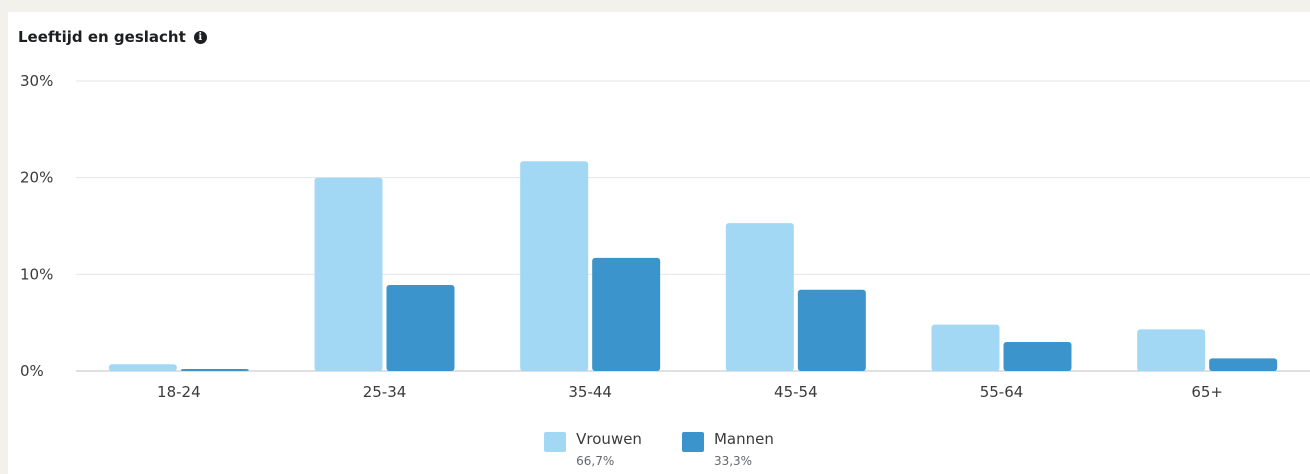 This screenshot has height=474, width=1310. What do you see at coordinates (609, 439) in the screenshot?
I see `legend-label-vrouwen: Vrouwen` at bounding box center [609, 439].